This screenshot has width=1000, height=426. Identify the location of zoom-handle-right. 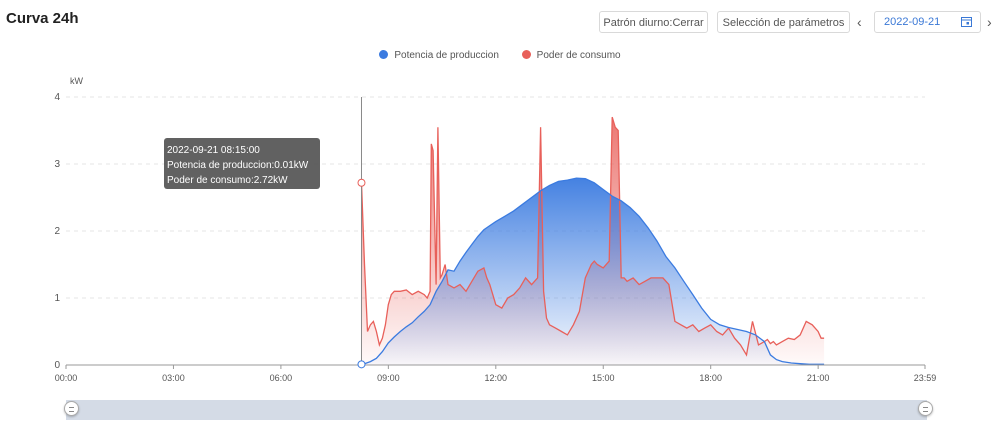
(925, 408).